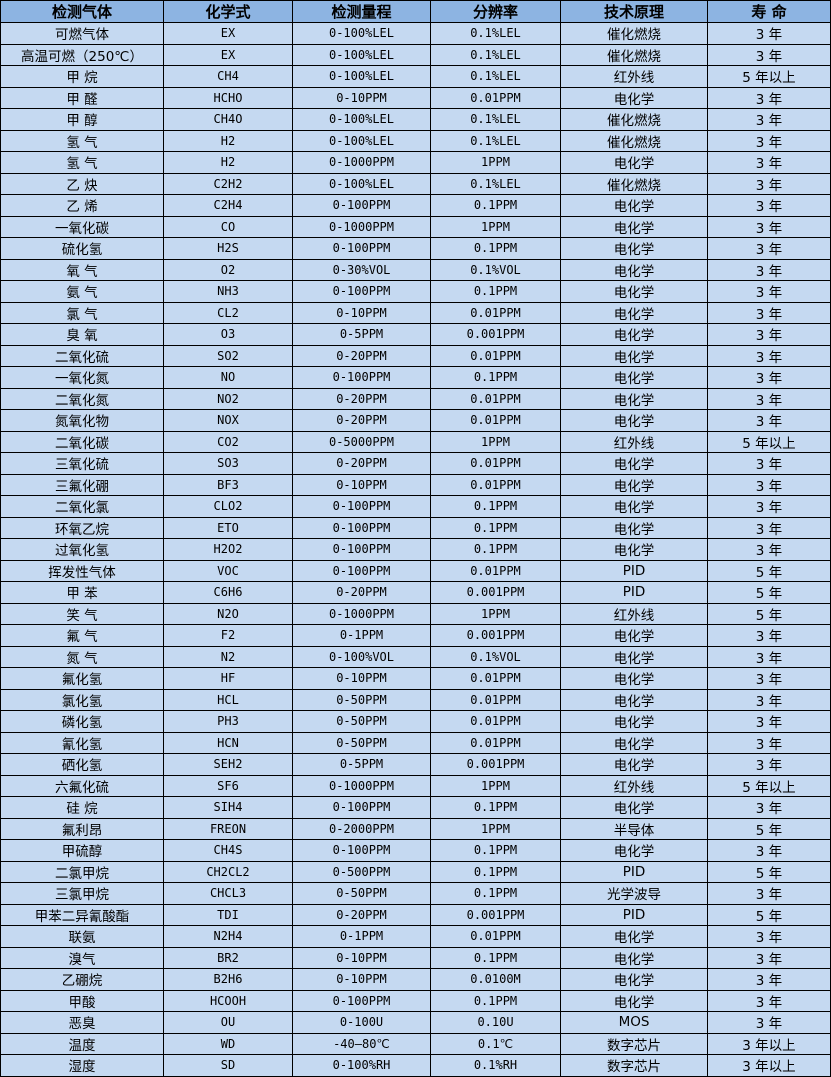  I want to click on table-row: 乙 烯 C2H4 0-100PPM 0.1PPM 电化学 3 年, so click(415, 205).